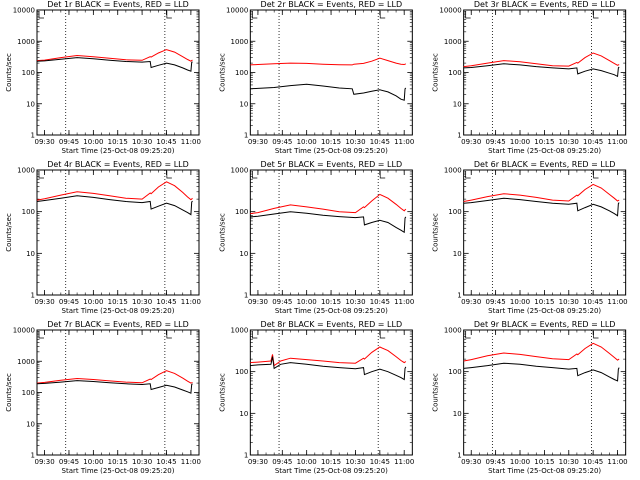  Describe the element at coordinates (118, 4) in the screenshot. I see `panel-title: Det 1r BLACK = Events, RED = LLD` at that location.